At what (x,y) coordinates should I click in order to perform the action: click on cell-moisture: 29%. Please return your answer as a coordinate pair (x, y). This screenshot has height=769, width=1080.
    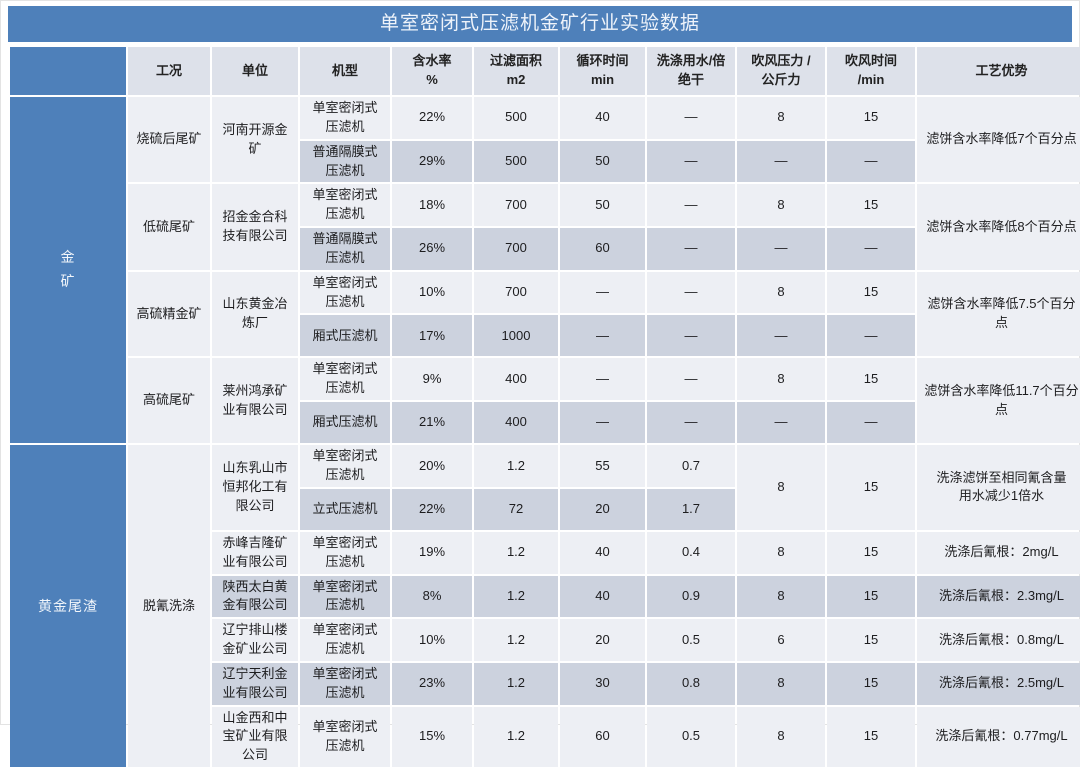
    Looking at the image, I should click on (432, 161).